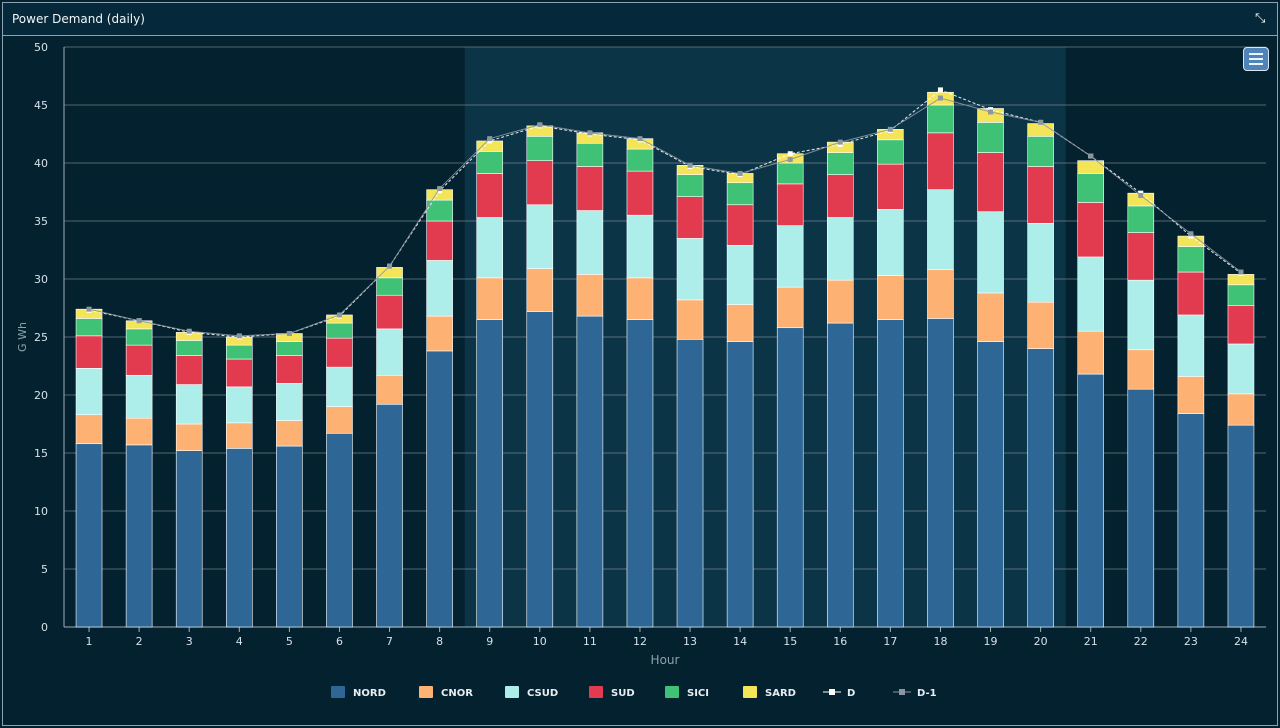 The image size is (1280, 728). What do you see at coordinates (740, 641) in the screenshot?
I see `x-tick-label: 14` at bounding box center [740, 641].